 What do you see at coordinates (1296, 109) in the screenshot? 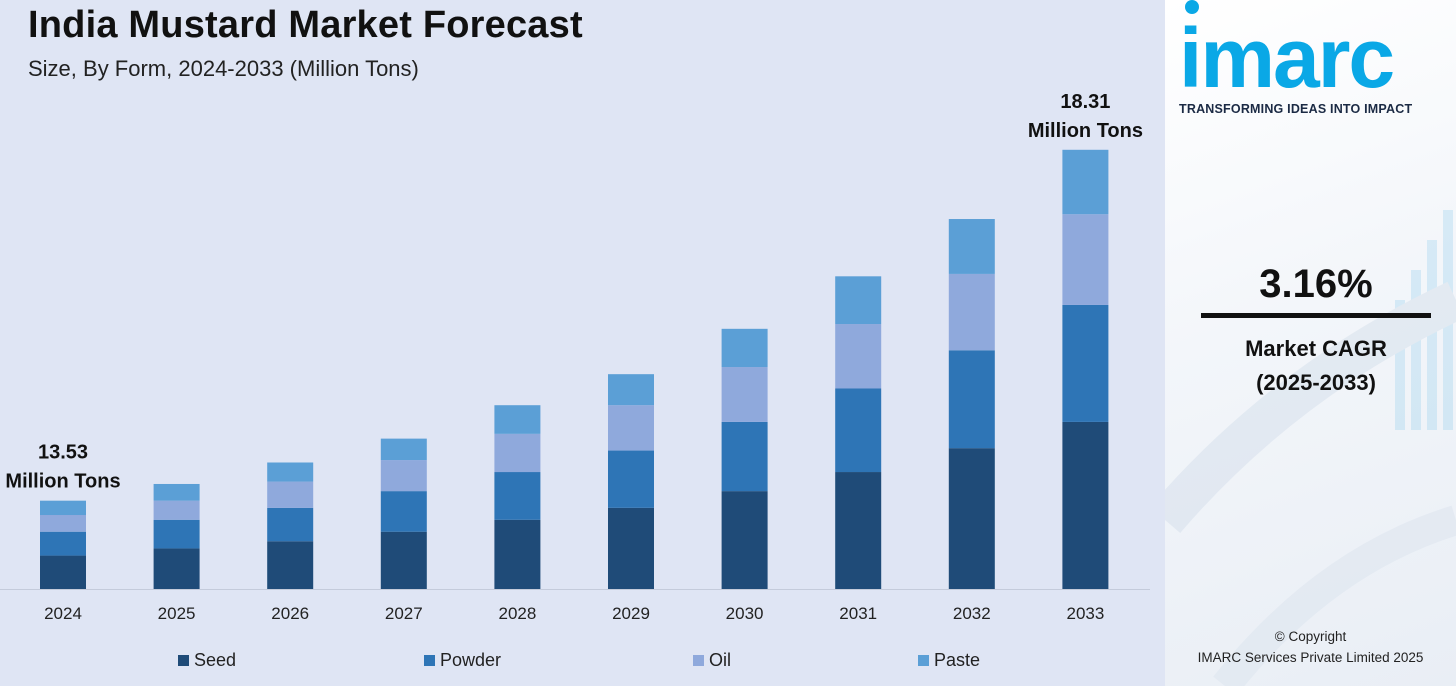
I see `logo-tagline: TRANSFORMING IDEAS INTO IMPACT` at bounding box center [1296, 109].